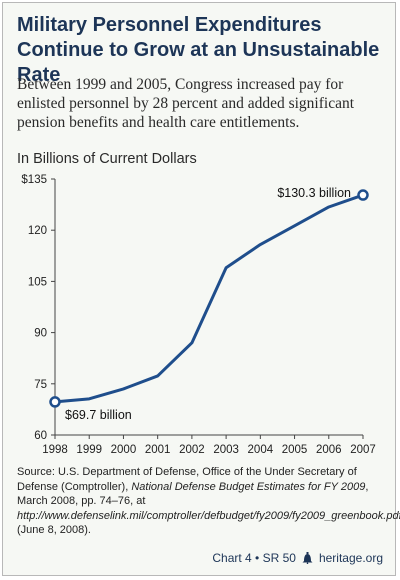  What do you see at coordinates (350, 558) in the screenshot?
I see `site-name: heritage.org` at bounding box center [350, 558].